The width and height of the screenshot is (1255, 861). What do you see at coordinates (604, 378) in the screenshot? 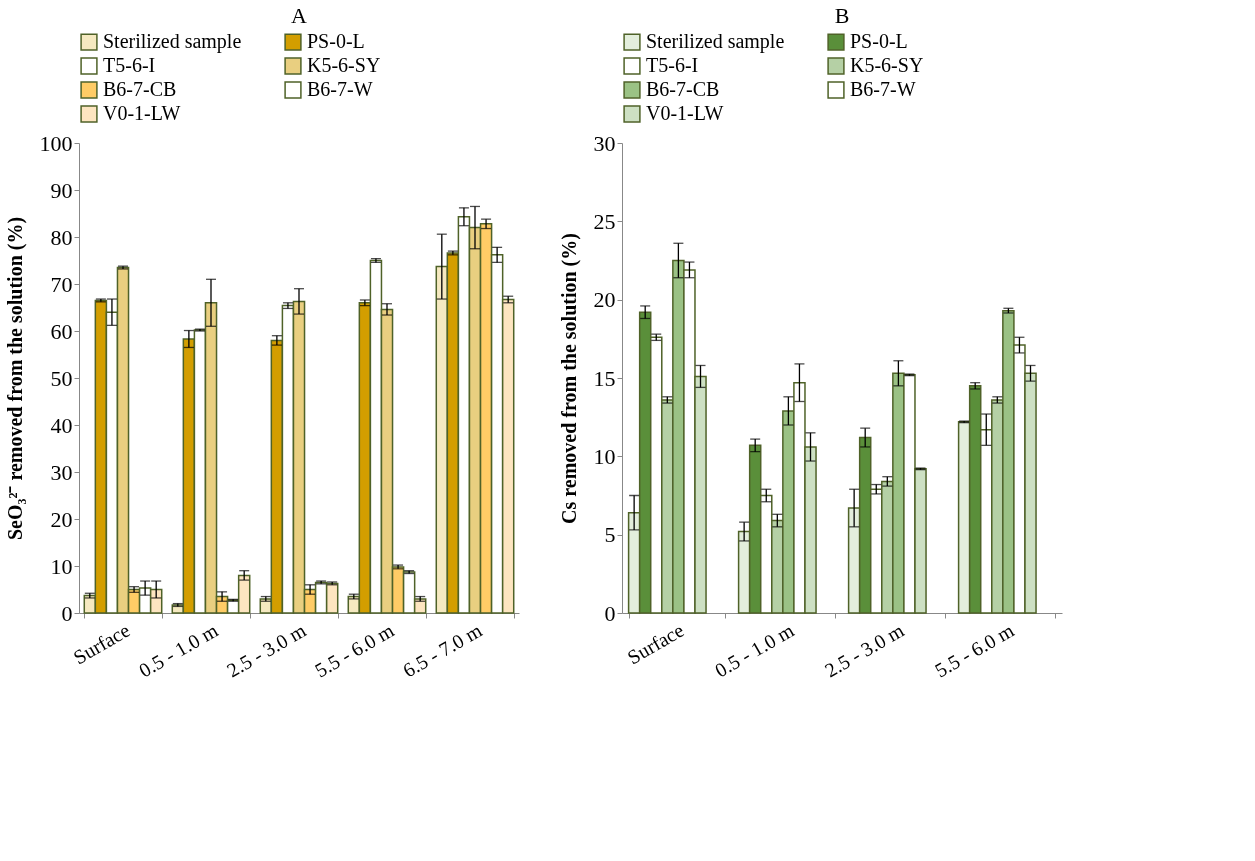
I see `y-tick-label: 15` at bounding box center [604, 378].